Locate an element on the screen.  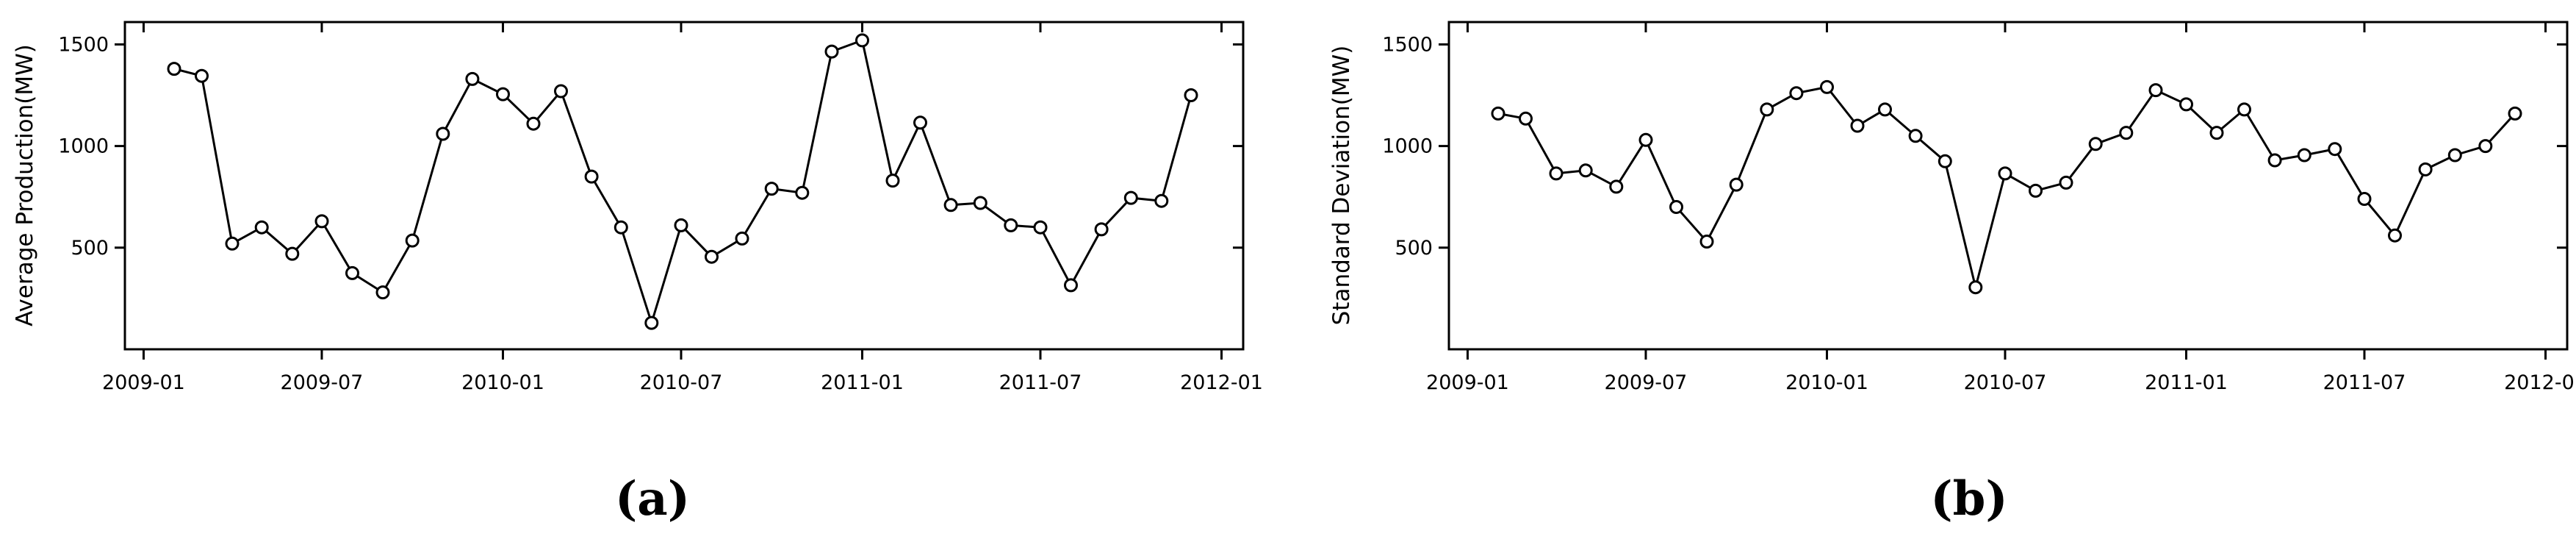
y-axis-label: Average Production(MW) is located at coordinates (25, 185).